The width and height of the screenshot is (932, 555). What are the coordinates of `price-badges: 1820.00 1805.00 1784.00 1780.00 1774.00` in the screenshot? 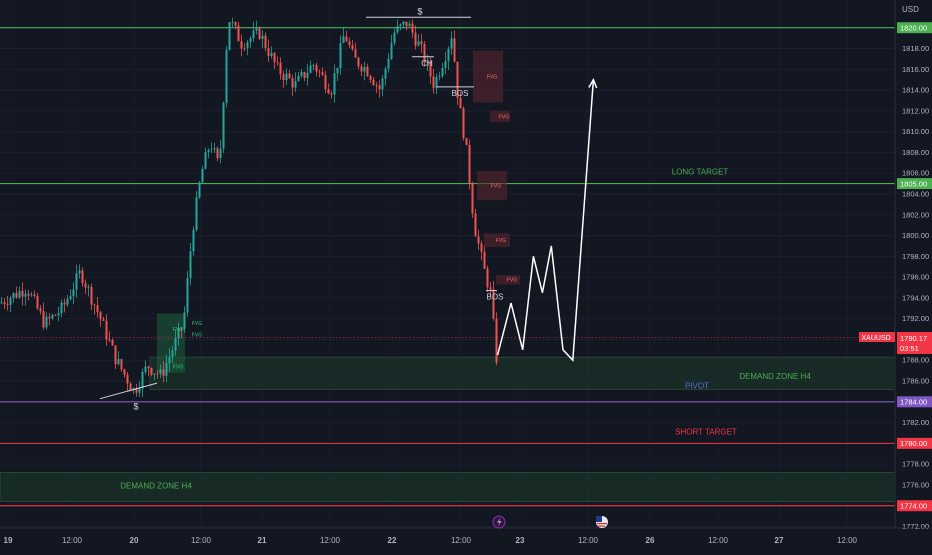 It's located at (914, 267).